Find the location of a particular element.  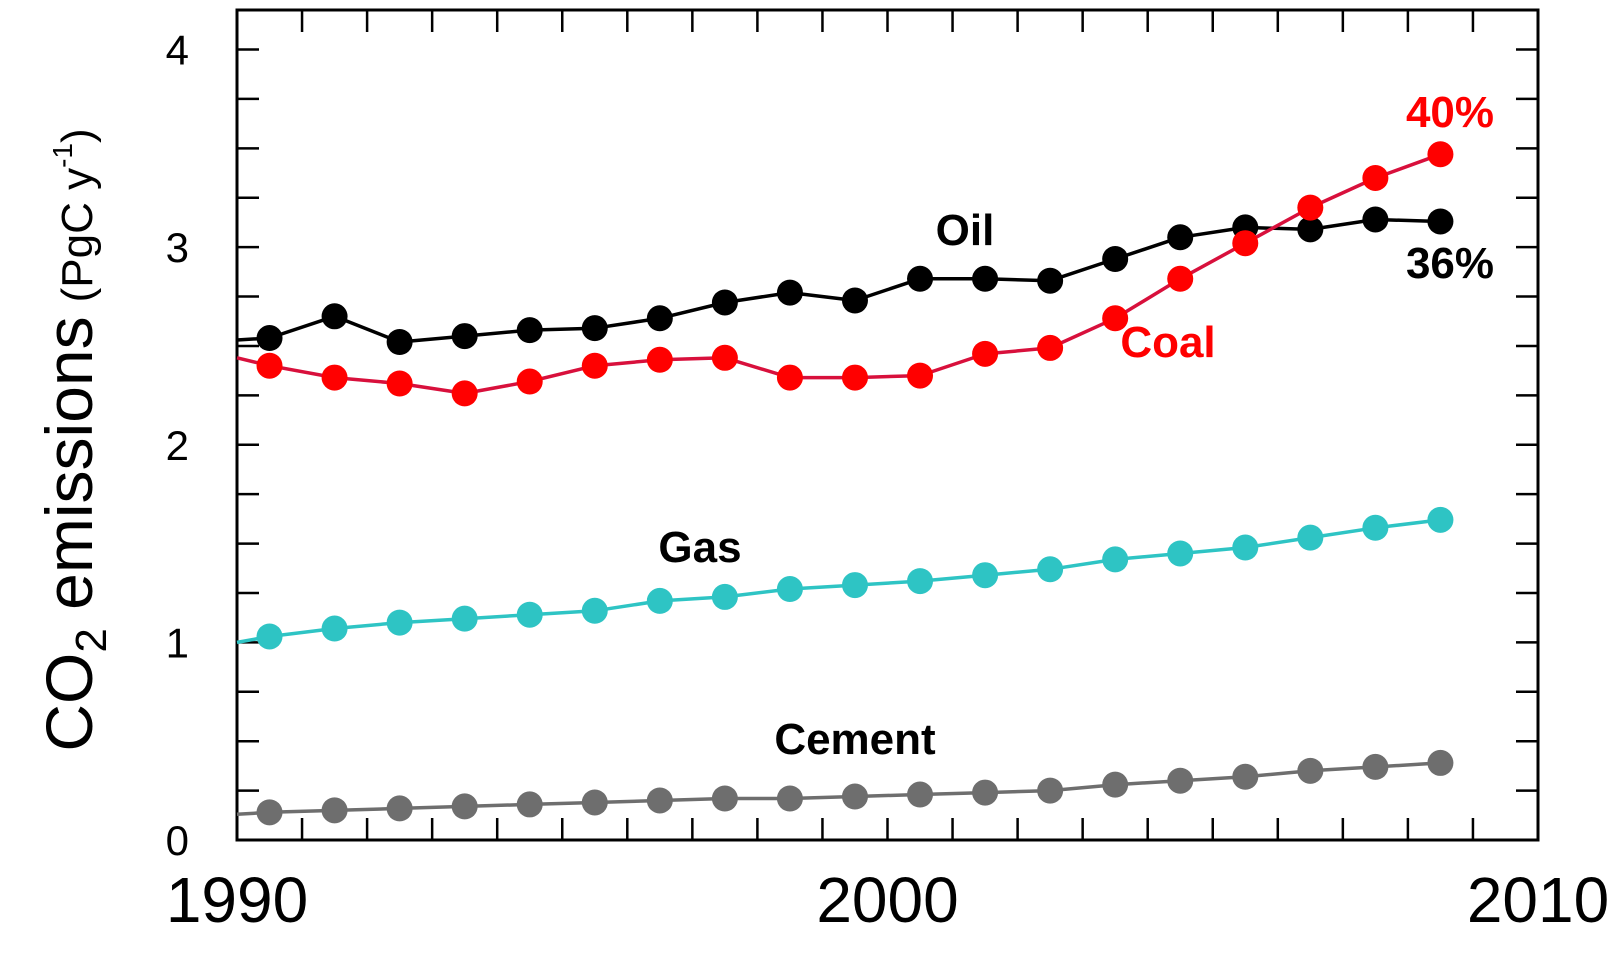

y-axis-label-unit: (PgC y is located at coordinates (77, 235).